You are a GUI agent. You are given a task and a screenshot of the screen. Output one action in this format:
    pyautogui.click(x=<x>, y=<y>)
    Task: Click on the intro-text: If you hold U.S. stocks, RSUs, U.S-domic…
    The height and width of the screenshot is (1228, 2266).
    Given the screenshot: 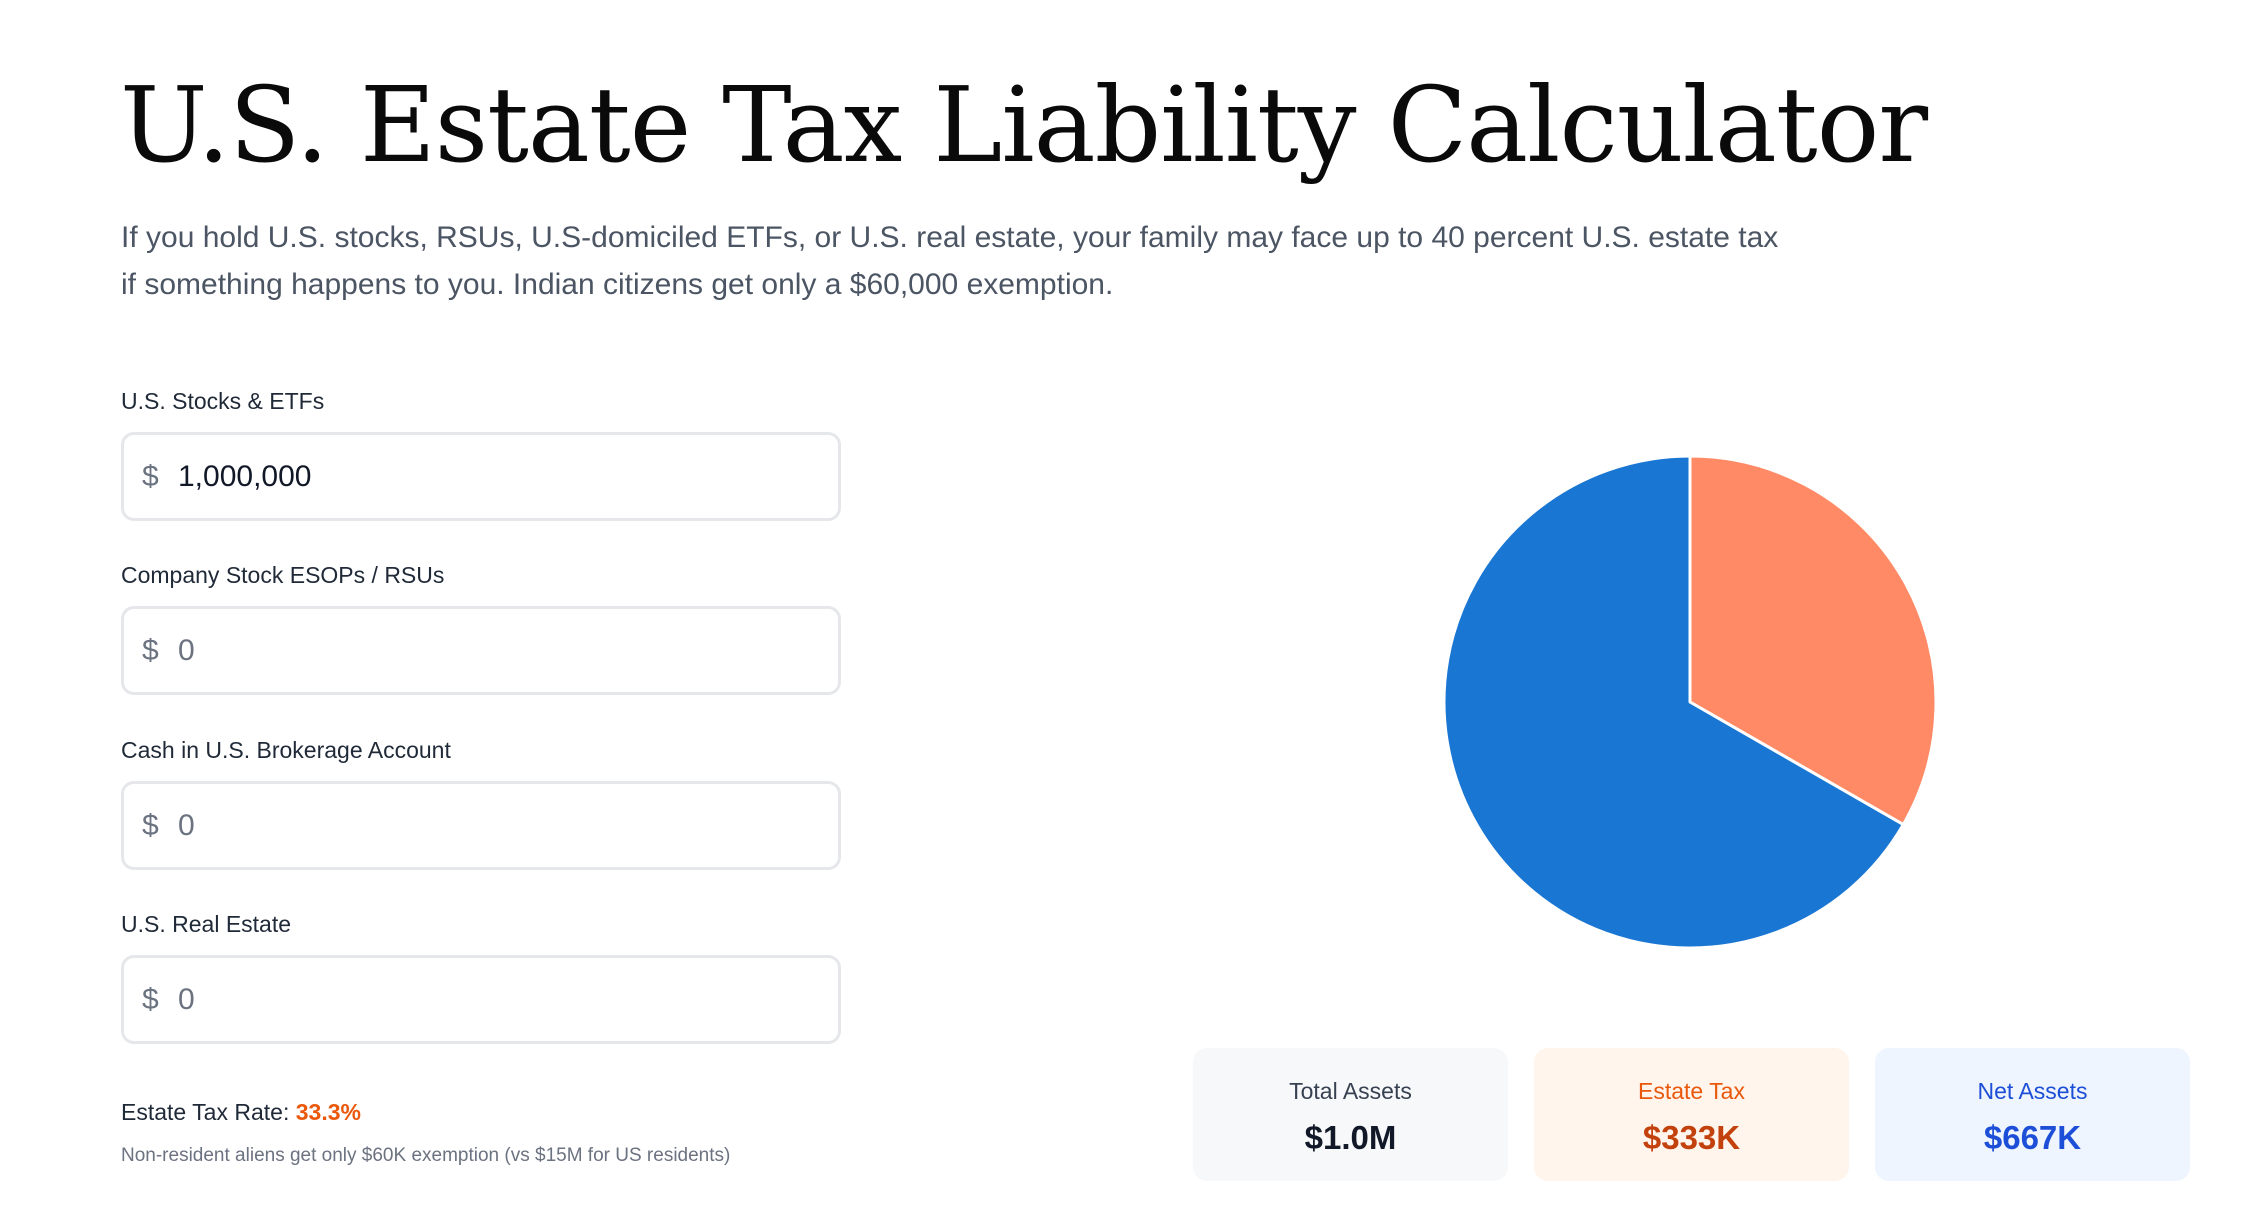 What is the action you would take?
    pyautogui.click(x=950, y=261)
    